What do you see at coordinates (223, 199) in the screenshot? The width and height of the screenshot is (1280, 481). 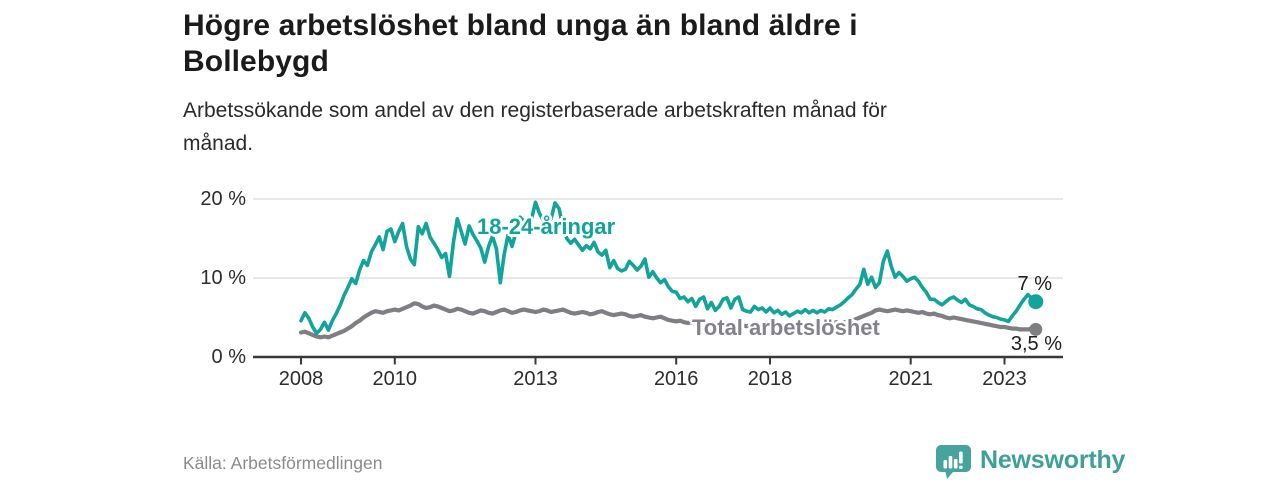 I see `y-axis-label: 20 %` at bounding box center [223, 199].